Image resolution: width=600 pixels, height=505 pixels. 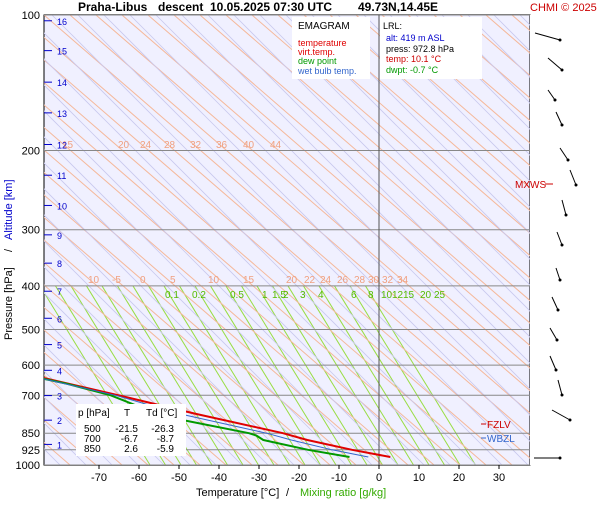 What do you see at coordinates (9, 303) in the screenshot?
I see `y-axis-label-pressure: Pressure [hPa]` at bounding box center [9, 303].